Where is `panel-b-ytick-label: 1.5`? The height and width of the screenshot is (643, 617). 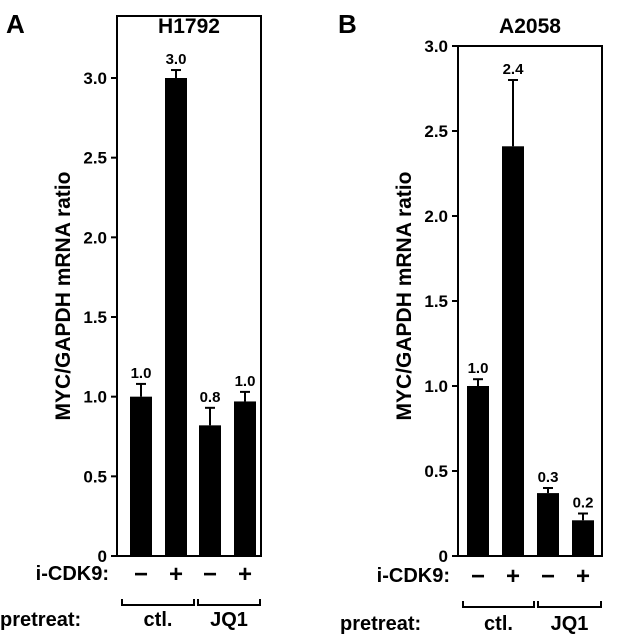
panel-b-ytick-label: 1.5 is located at coordinates (436, 301).